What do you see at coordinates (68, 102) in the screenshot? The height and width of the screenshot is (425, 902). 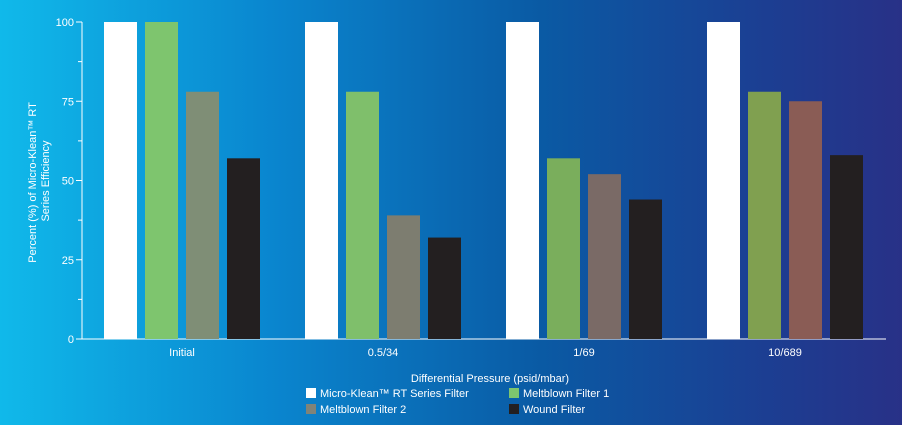 I see `y-tick-label: 75` at bounding box center [68, 102].